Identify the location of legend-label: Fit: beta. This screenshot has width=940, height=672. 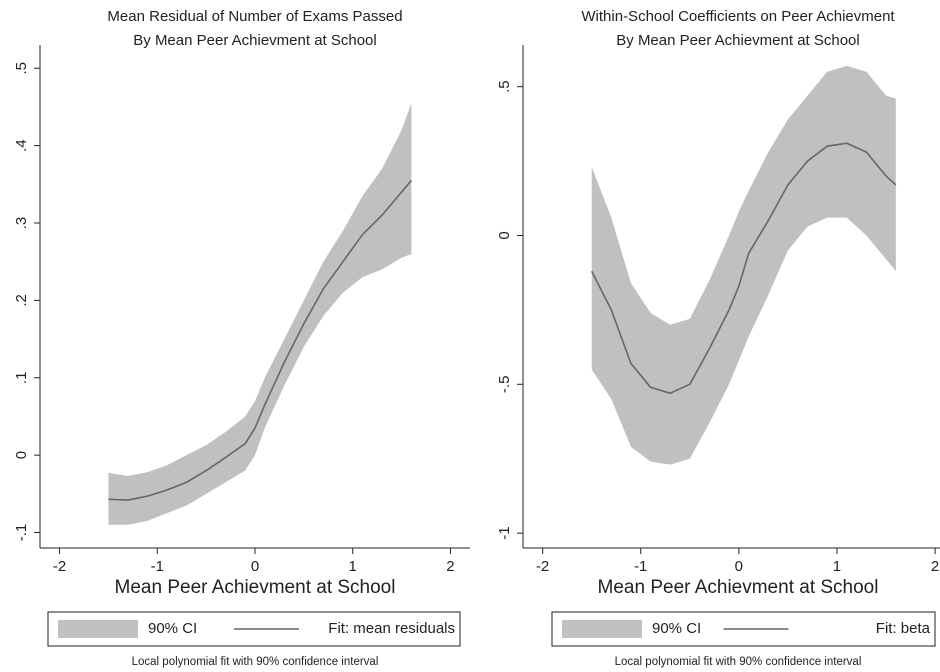
(903, 628).